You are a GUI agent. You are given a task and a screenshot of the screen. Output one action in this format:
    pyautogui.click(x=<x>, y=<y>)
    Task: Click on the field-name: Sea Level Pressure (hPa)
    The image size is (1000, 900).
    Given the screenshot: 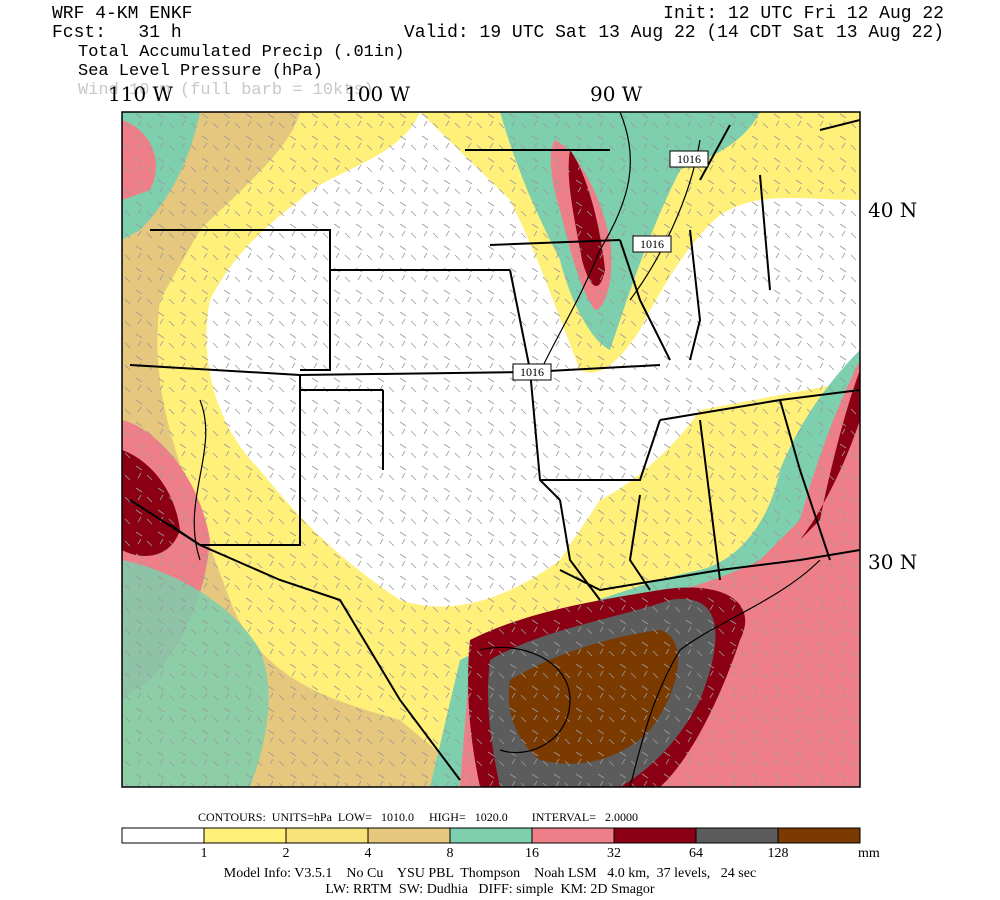 What is the action you would take?
    pyautogui.click(x=200, y=71)
    